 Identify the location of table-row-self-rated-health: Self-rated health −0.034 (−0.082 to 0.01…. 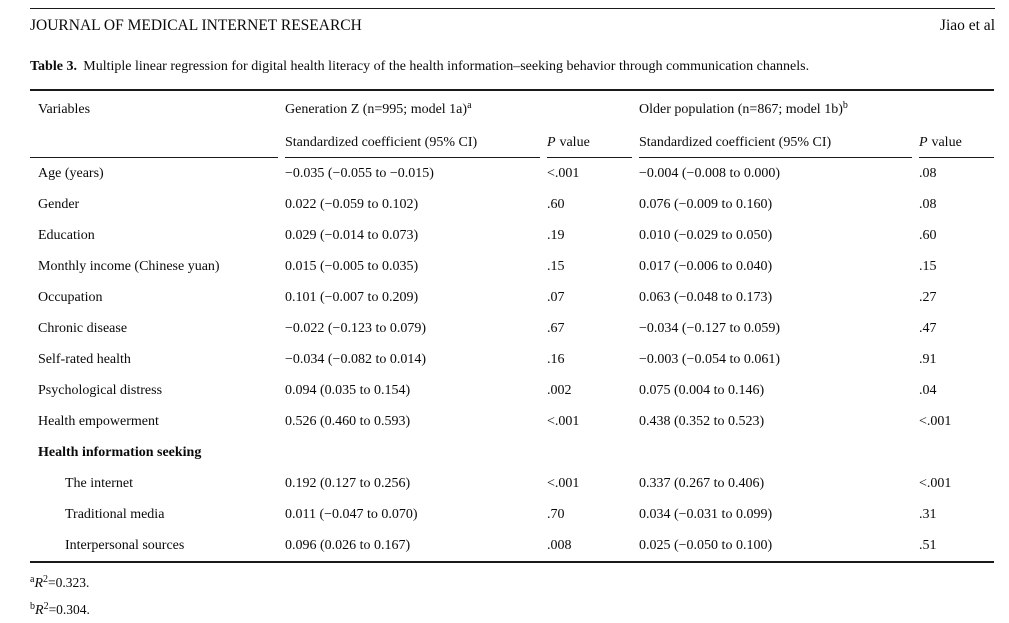
(512, 359).